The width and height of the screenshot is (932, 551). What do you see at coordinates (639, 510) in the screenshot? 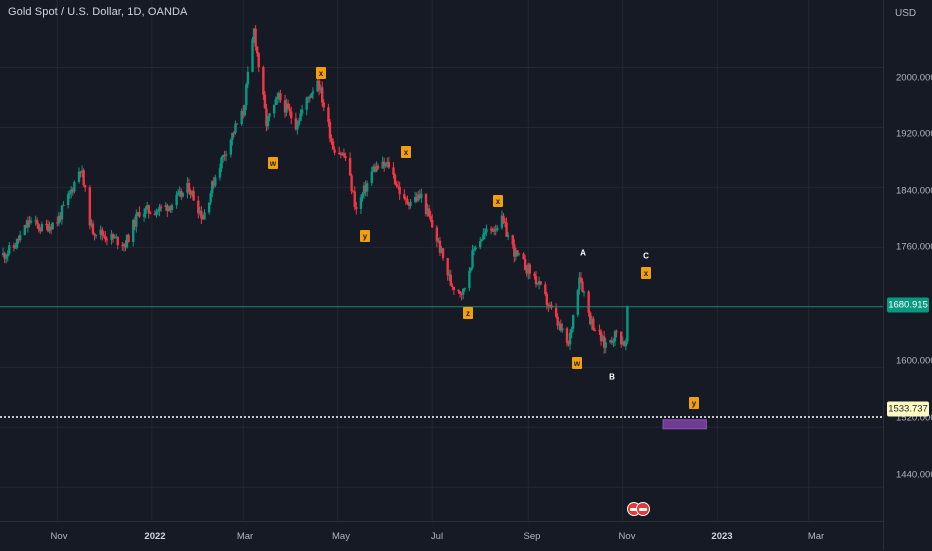
I see `us-flag-event-icon` at bounding box center [639, 510].